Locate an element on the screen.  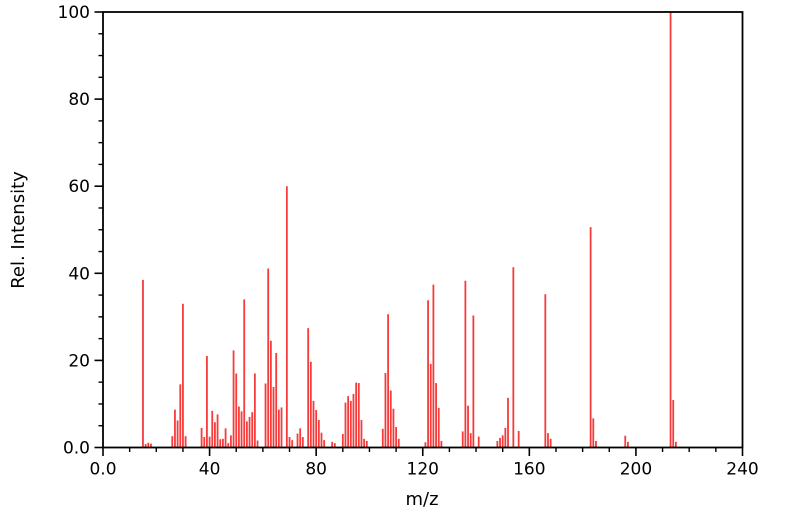
x-tick-label: 40 is located at coordinates (210, 470).